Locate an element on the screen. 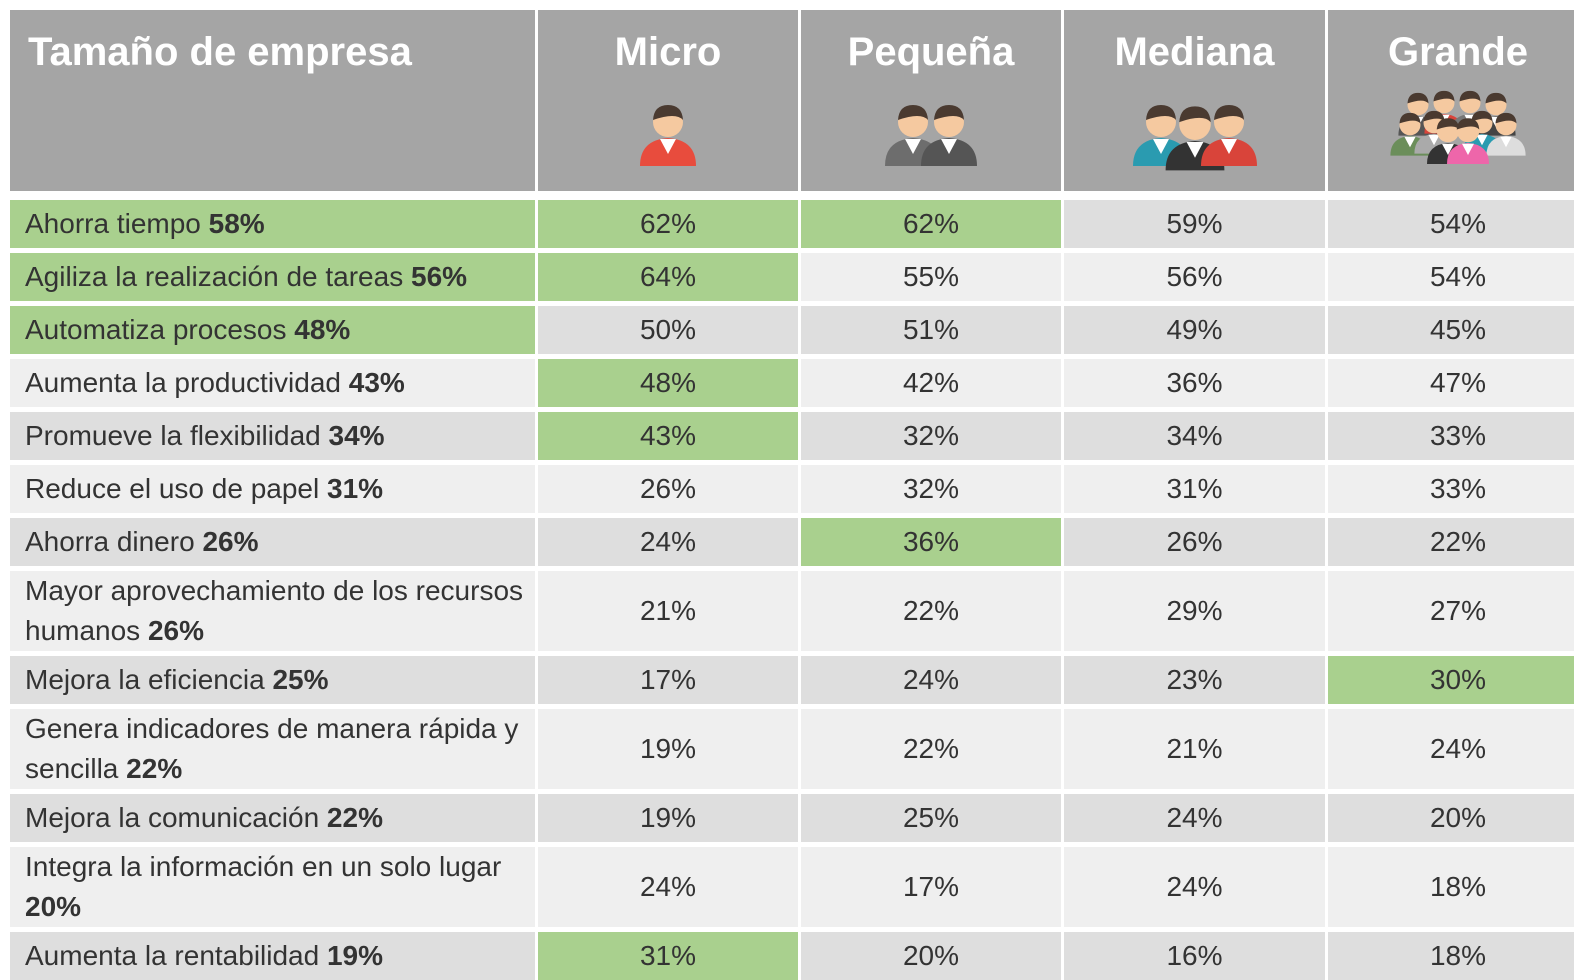 This screenshot has height=980, width=1574. label-cell: Mejora la comunicación 22% is located at coordinates (272, 818).